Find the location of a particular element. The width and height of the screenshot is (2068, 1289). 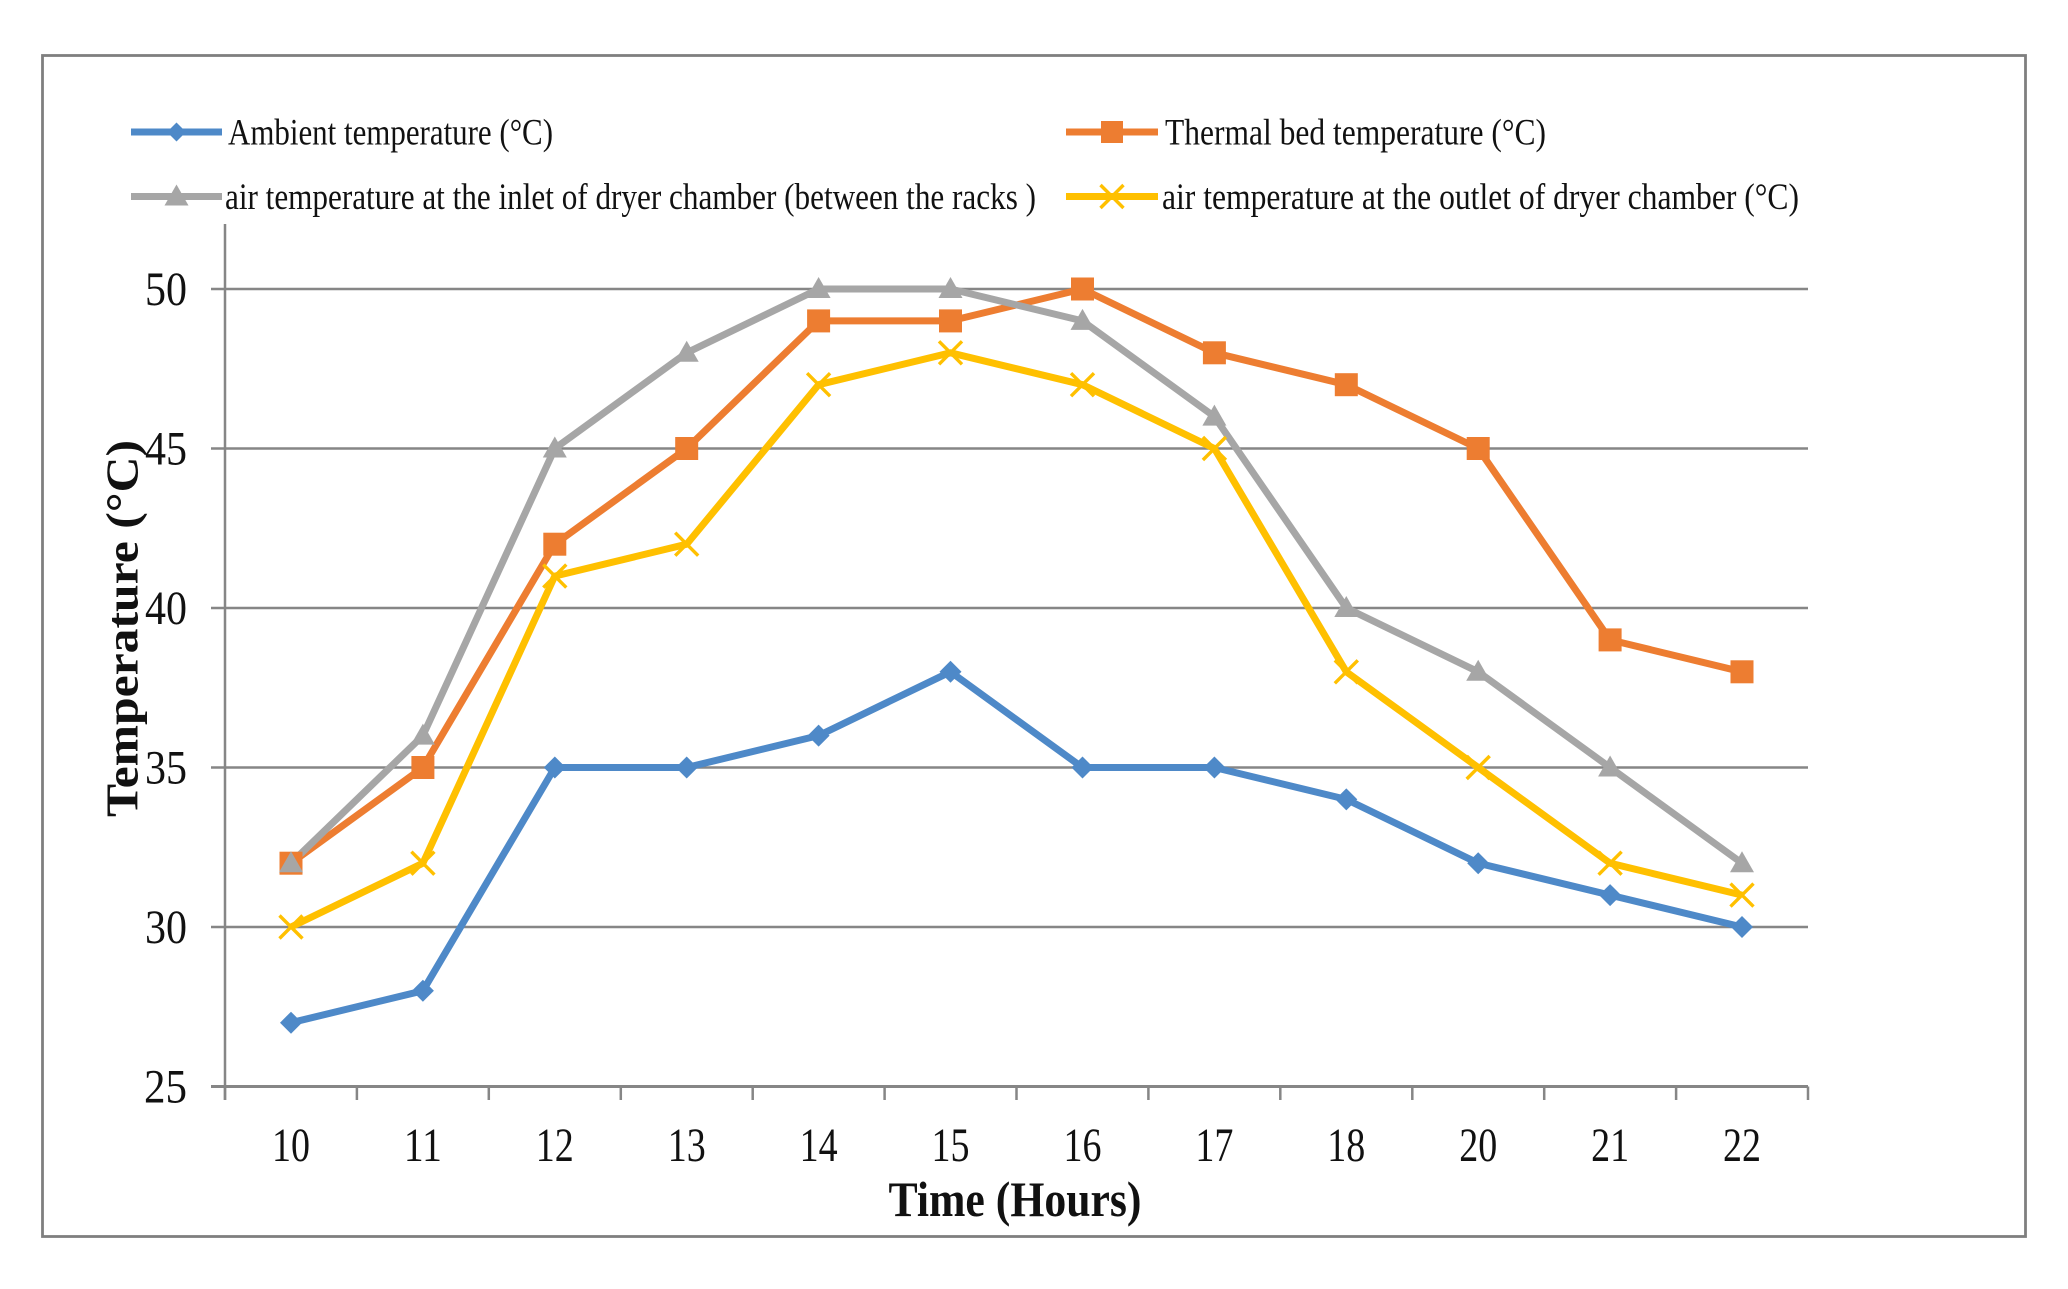

svg-text: 11 is located at coordinates (423, 1145).